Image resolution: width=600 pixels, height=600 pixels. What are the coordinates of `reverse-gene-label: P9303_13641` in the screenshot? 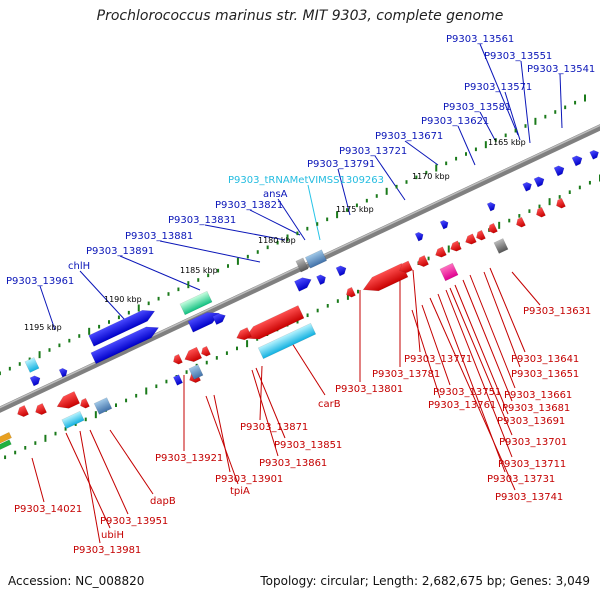 It's located at (545, 359).